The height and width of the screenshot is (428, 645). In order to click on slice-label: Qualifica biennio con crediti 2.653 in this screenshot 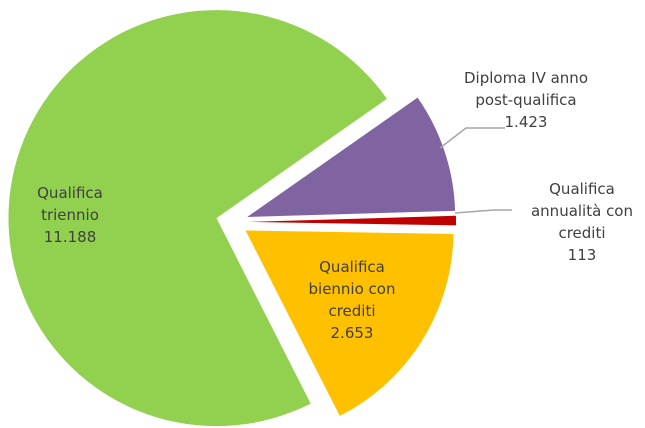, I will do `click(352, 300)`.